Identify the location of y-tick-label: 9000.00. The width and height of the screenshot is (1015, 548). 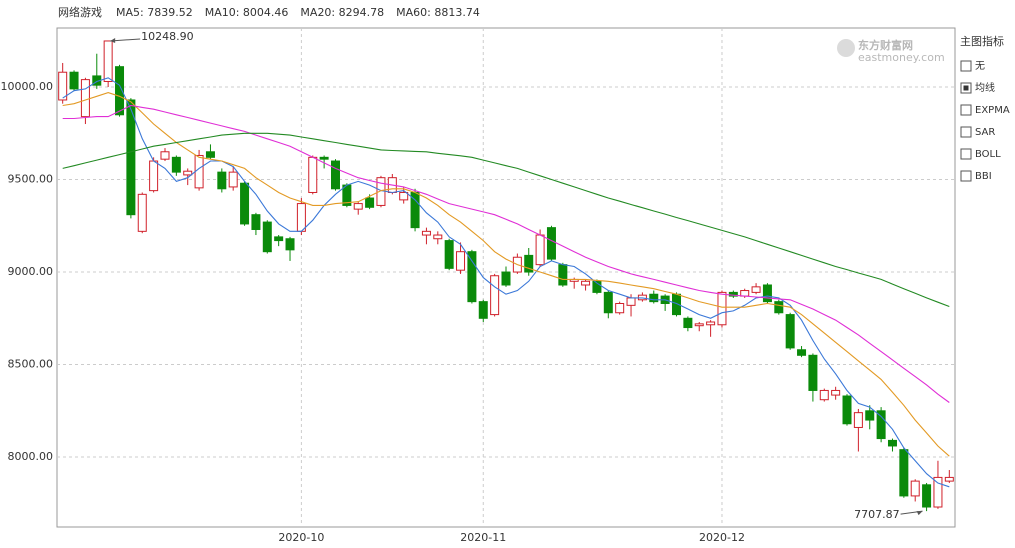
(31, 271).